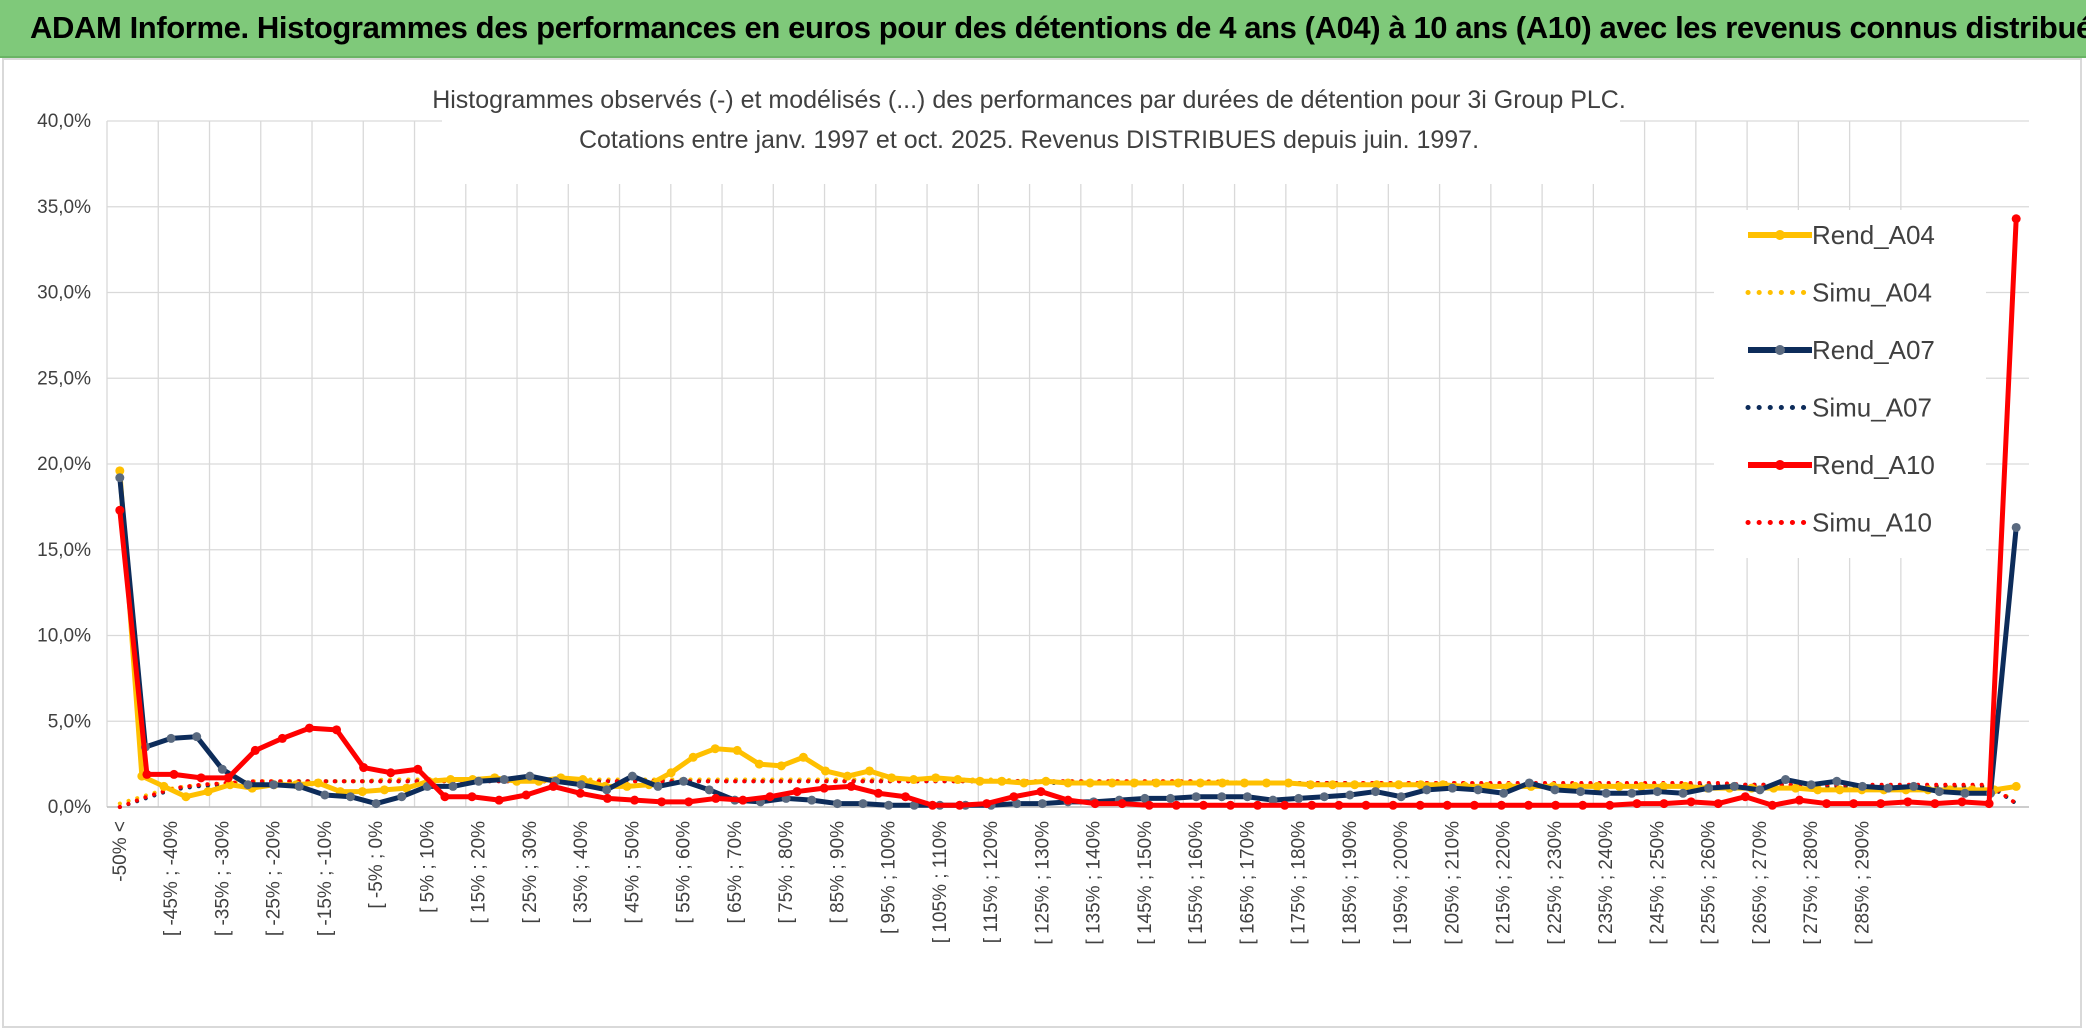 This screenshot has width=2086, height=1033. I want to click on x-tick-label: [ 275% ; 280%, so click(1811, 883).